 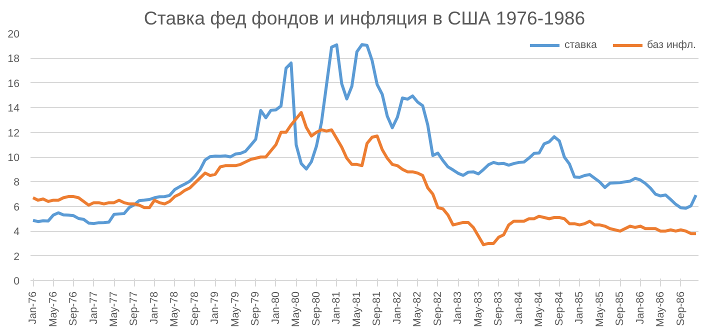 What do you see at coordinates (580, 307) in the screenshot?
I see `x-tick-label: Jan-85` at bounding box center [580, 307].